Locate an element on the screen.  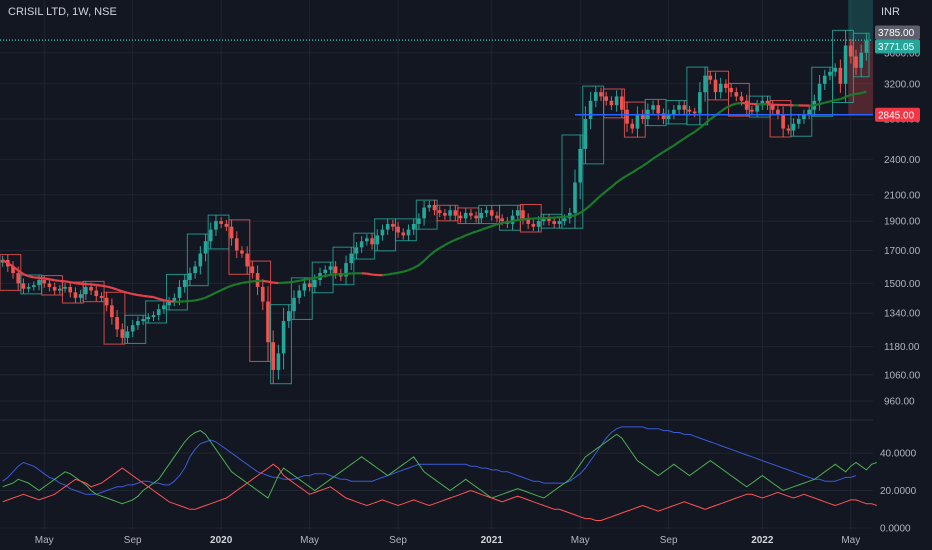
time-tick-label: May is located at coordinates (309, 540).